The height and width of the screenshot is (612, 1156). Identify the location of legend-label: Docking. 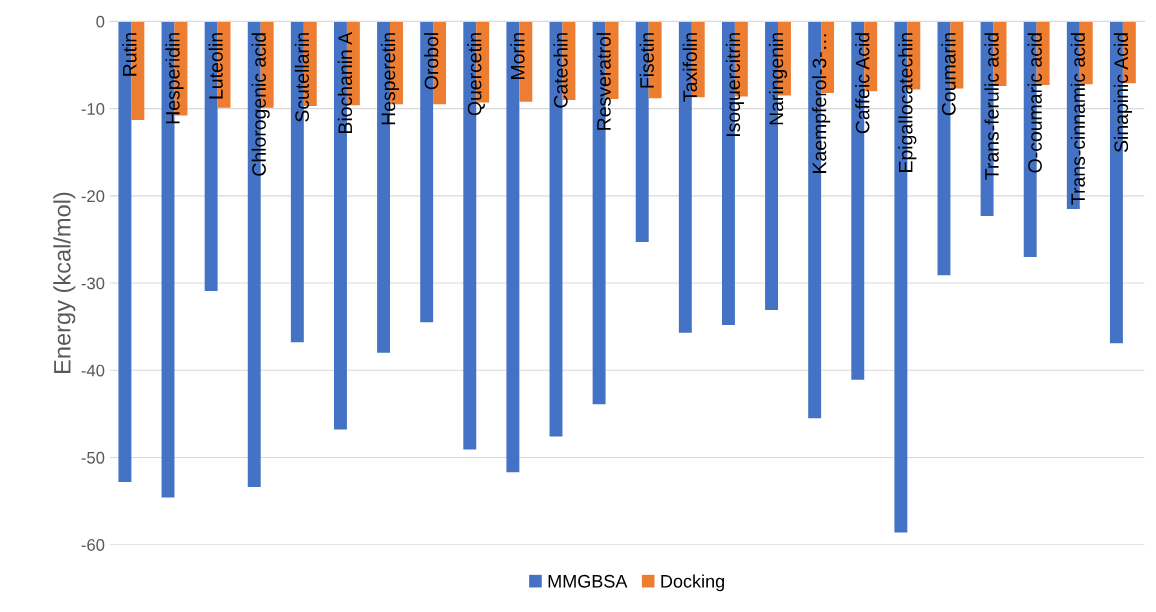
(692, 583).